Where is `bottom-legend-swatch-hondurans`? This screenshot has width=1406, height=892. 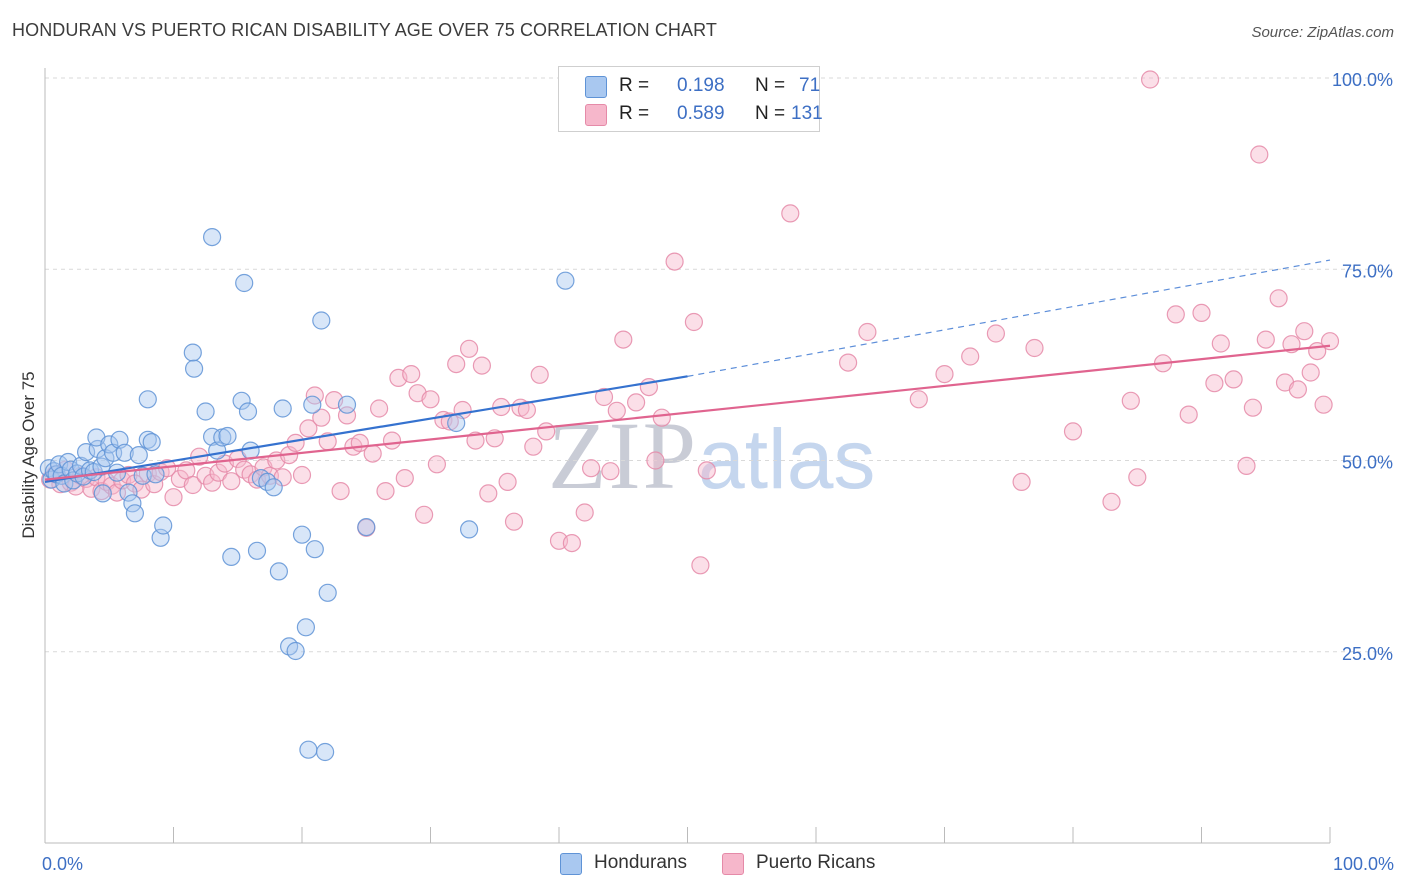
bottom-legend-swatch-hondurans is located at coordinates (571, 864).